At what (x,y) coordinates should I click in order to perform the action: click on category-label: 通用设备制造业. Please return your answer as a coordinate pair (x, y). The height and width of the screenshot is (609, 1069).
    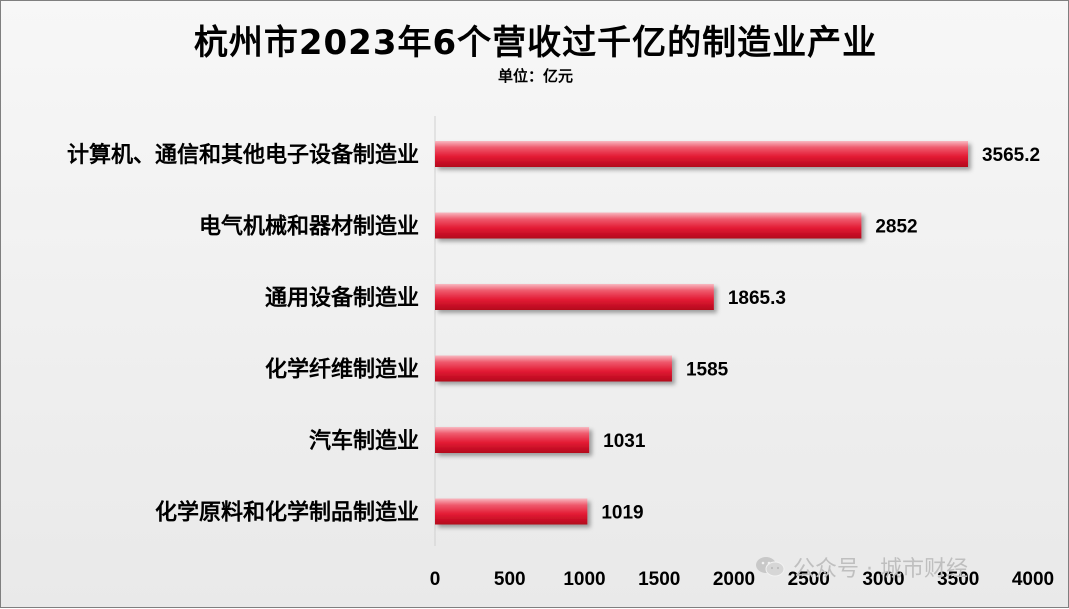
    Looking at the image, I should click on (342, 298).